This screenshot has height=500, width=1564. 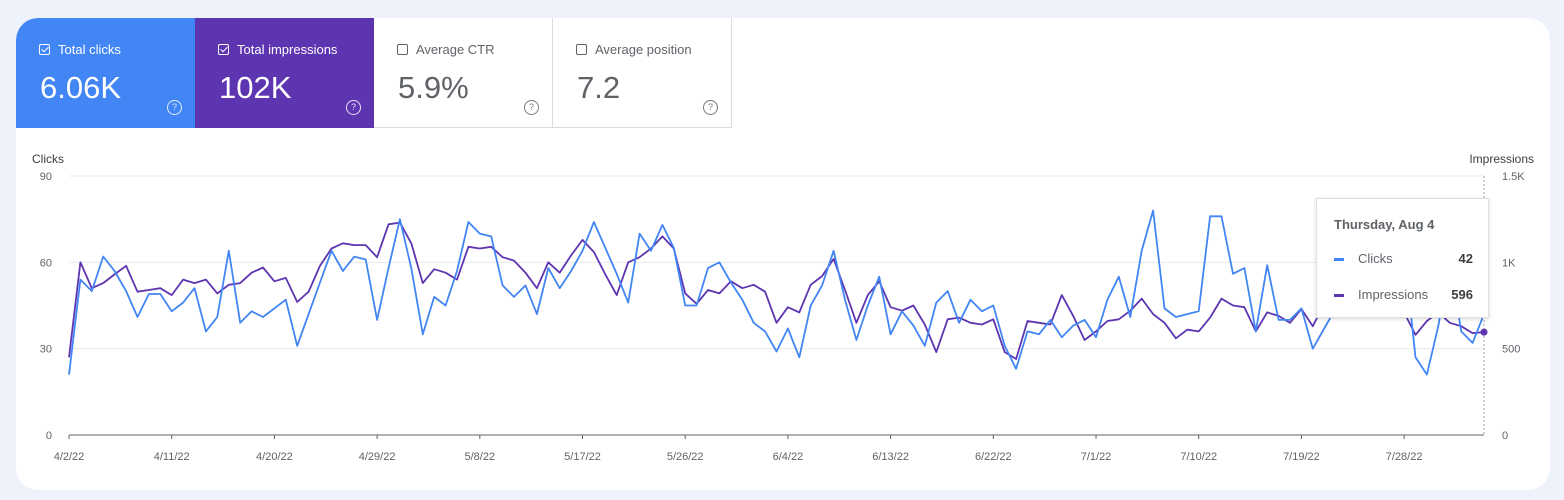 What do you see at coordinates (1096, 457) in the screenshot?
I see `x-tick-label: 7/1/22` at bounding box center [1096, 457].